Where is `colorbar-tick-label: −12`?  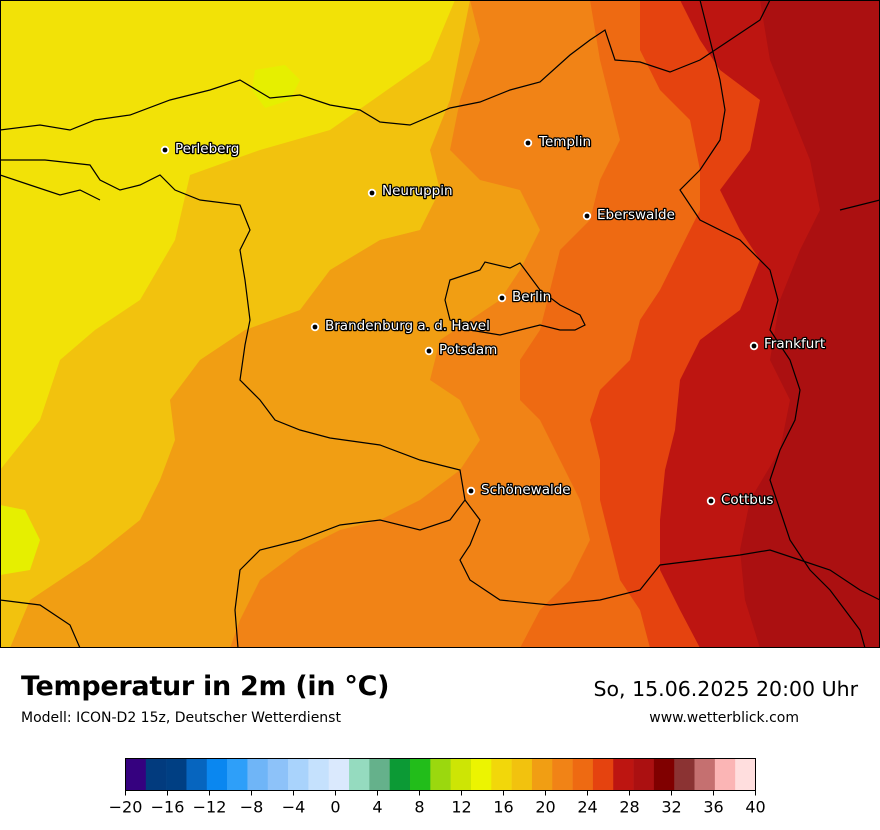 colorbar-tick-label: −12 is located at coordinates (210, 807).